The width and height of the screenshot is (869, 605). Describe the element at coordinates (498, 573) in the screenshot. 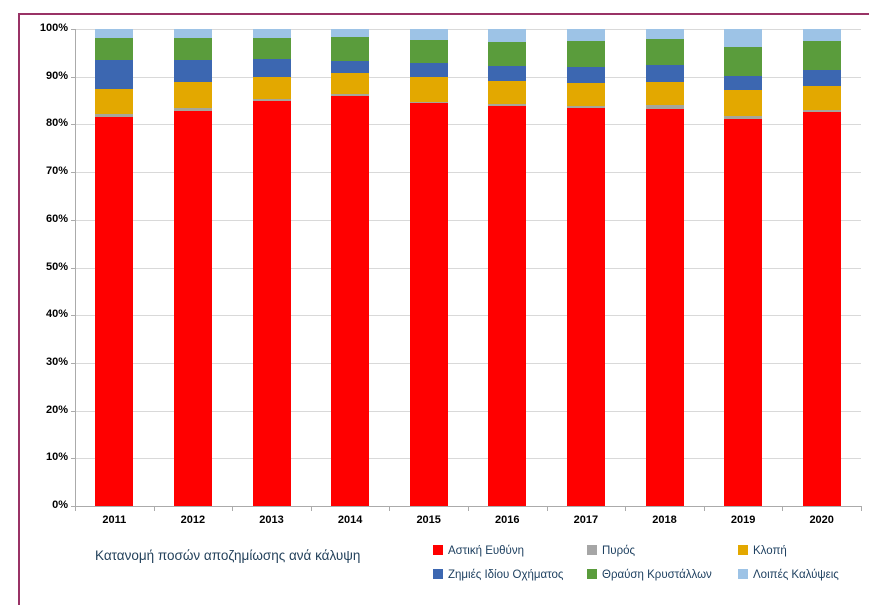

I see `legend-item: Ζημιές Ιδίου Οχήματος` at that location.